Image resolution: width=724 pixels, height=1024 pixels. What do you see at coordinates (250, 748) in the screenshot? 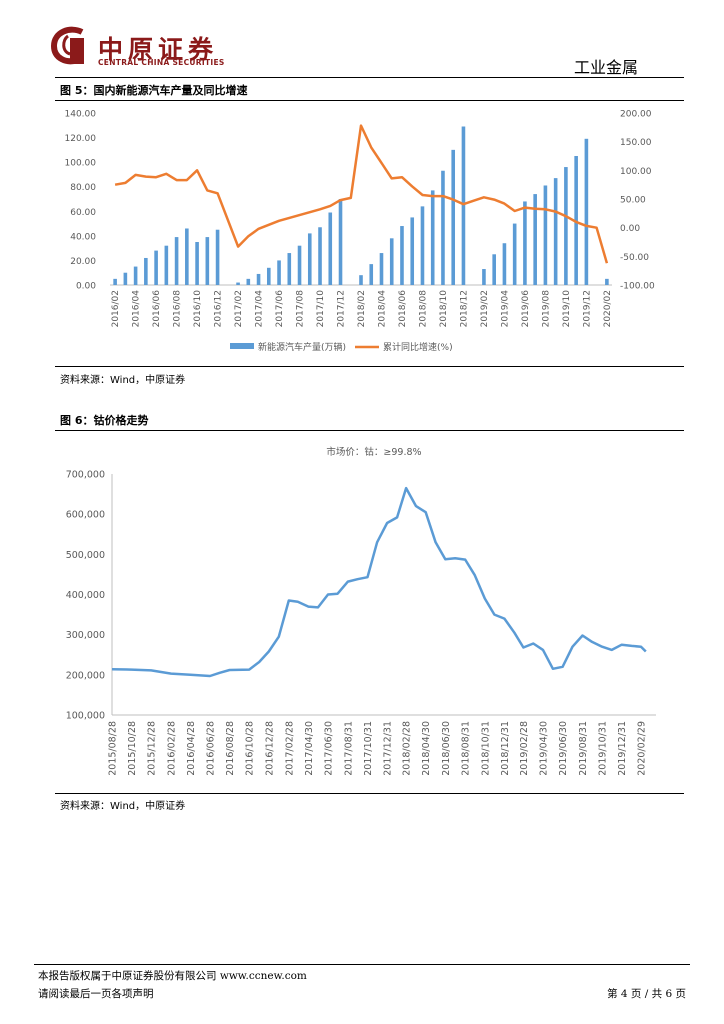
I see `date-axis-tick-label: 2016/10/28` at bounding box center [250, 748].